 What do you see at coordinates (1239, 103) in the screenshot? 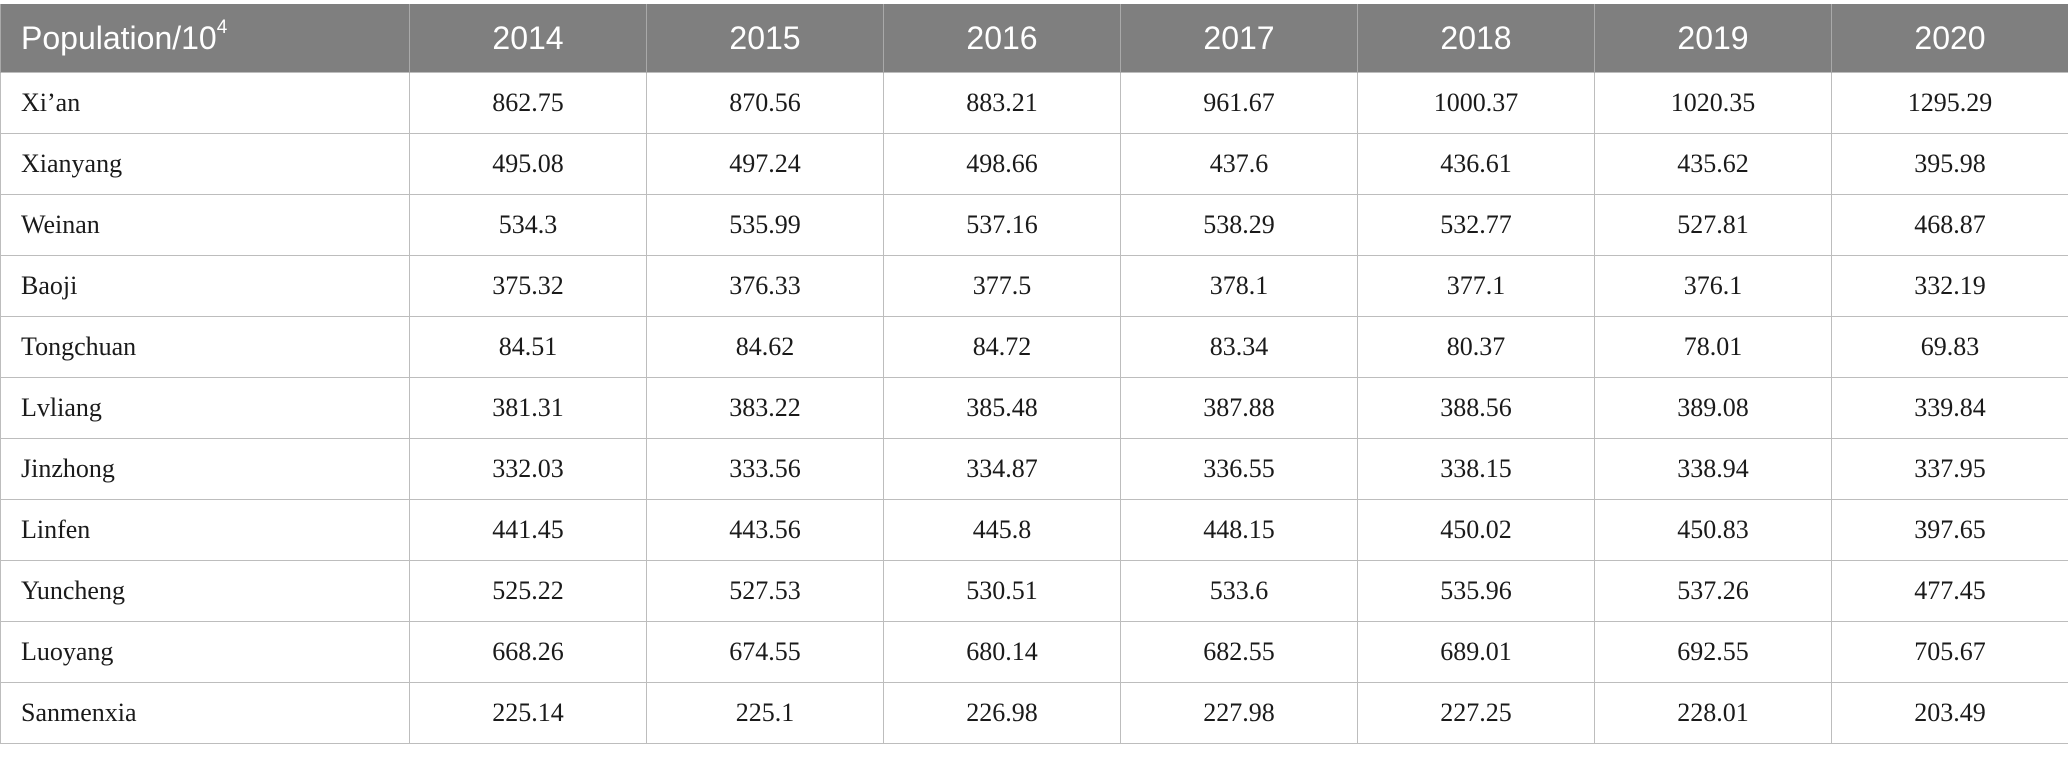
I see `population-value-cell: 961.67` at bounding box center [1239, 103].